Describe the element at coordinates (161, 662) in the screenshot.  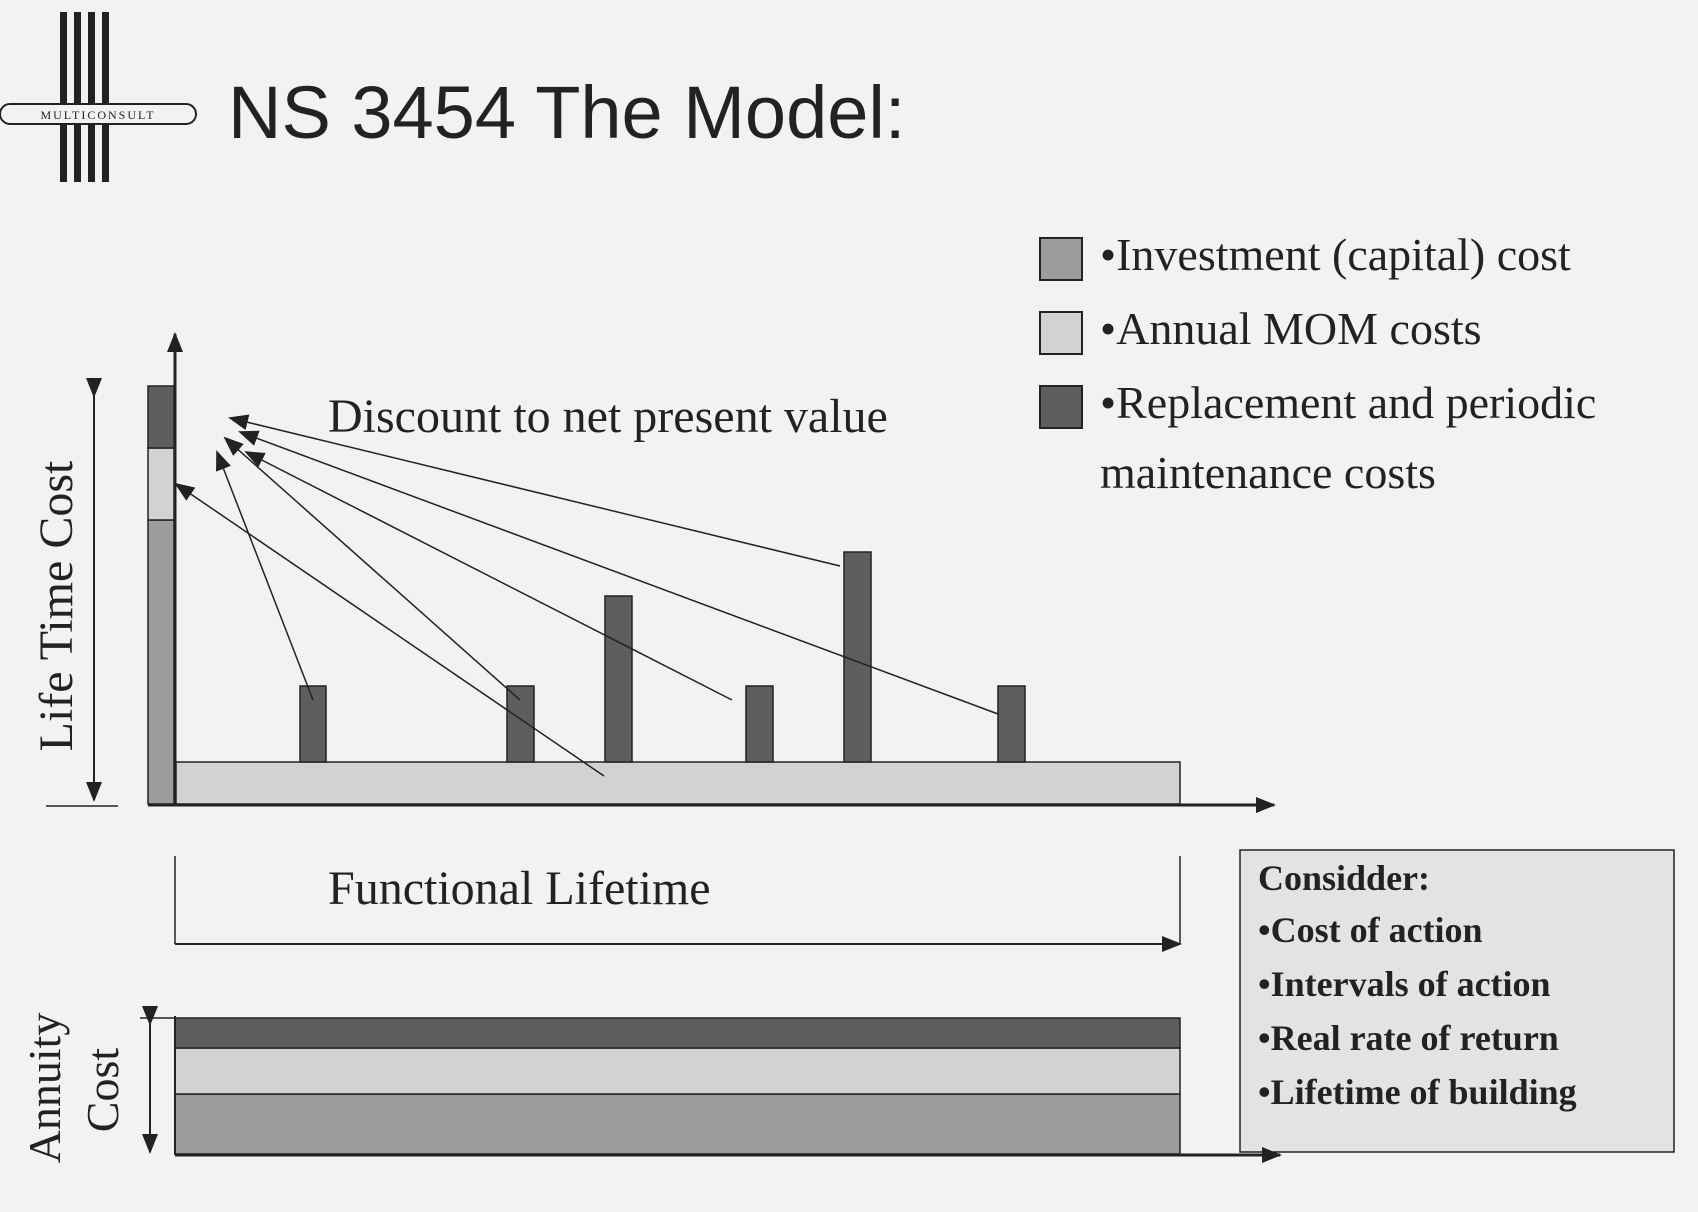
I see `initial-stack-investment` at that location.